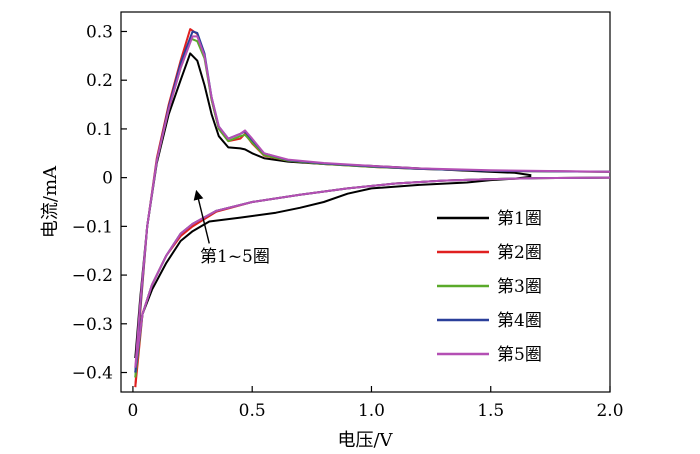 This screenshot has height=454, width=700. Describe the element at coordinates (519, 287) in the screenshot. I see `legend-label-3: 第3圈` at that location.